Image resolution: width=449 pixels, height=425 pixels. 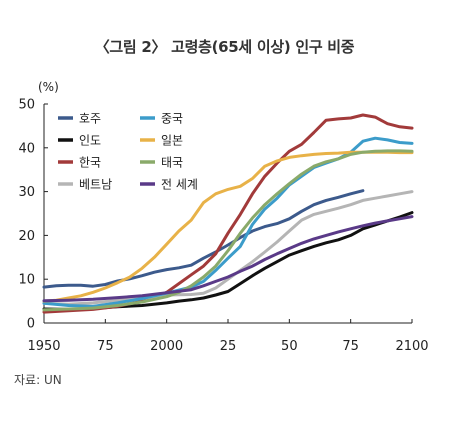 I want to click on x-tick-label: 2100, so click(x=411, y=346).